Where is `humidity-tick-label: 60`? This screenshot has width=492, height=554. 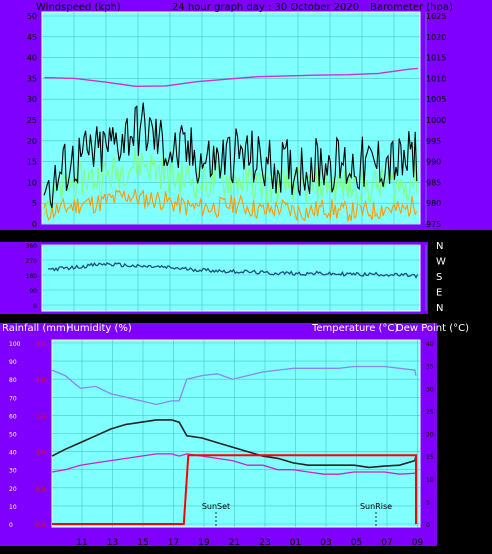 humidity-tick-label: 60 is located at coordinates (13, 416).